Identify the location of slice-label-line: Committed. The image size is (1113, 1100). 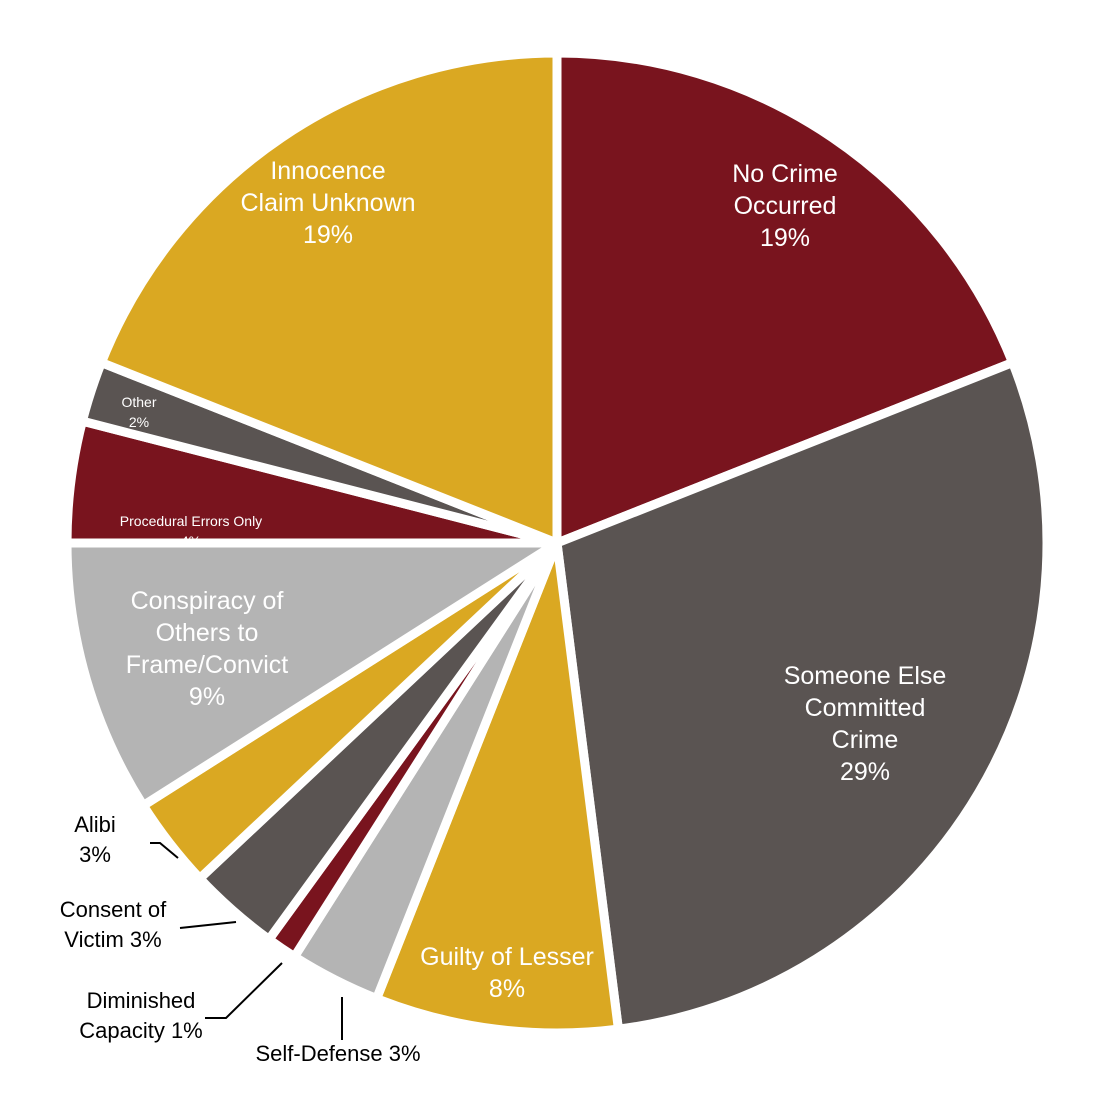
(865, 708).